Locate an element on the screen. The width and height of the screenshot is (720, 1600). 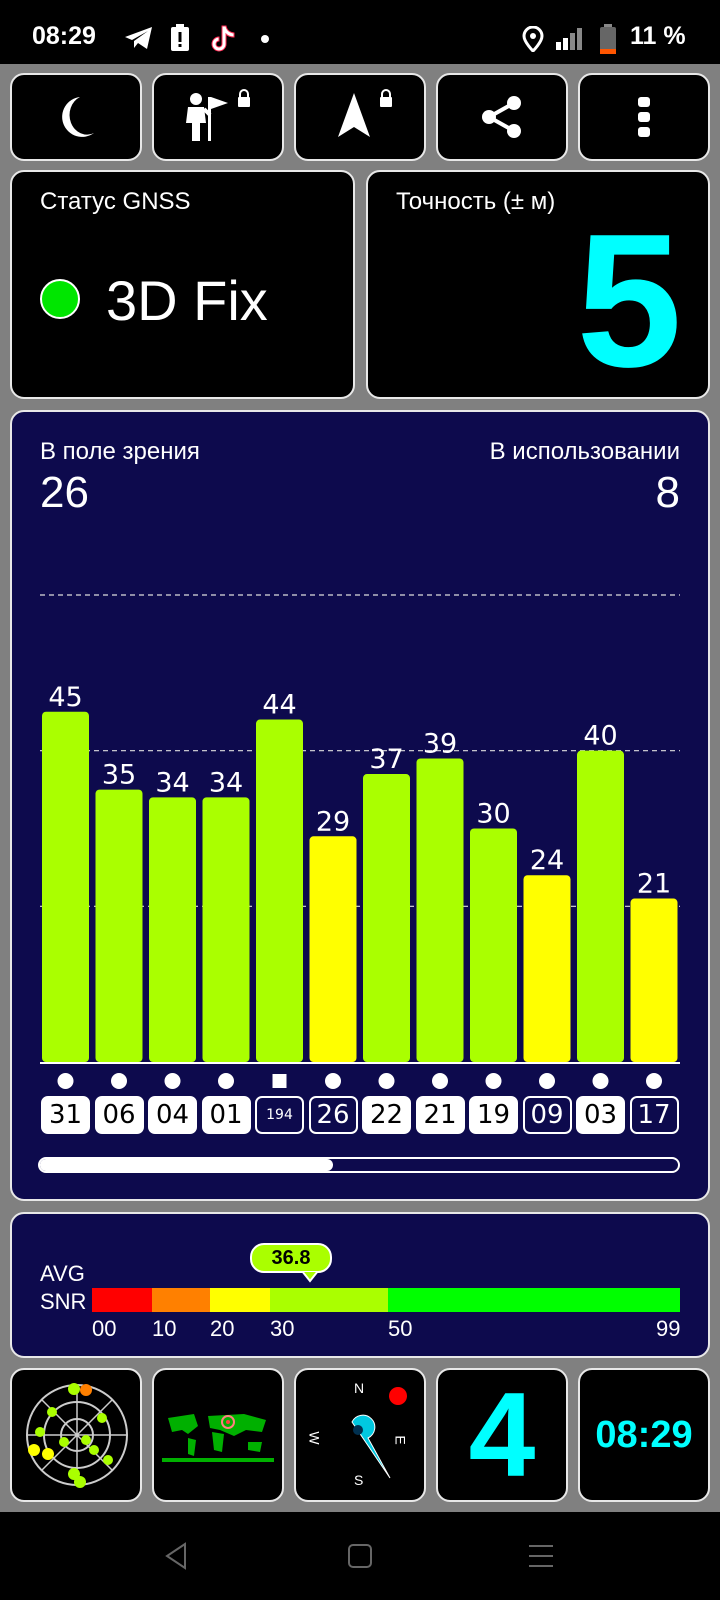
navigation-button is located at coordinates (360, 117).